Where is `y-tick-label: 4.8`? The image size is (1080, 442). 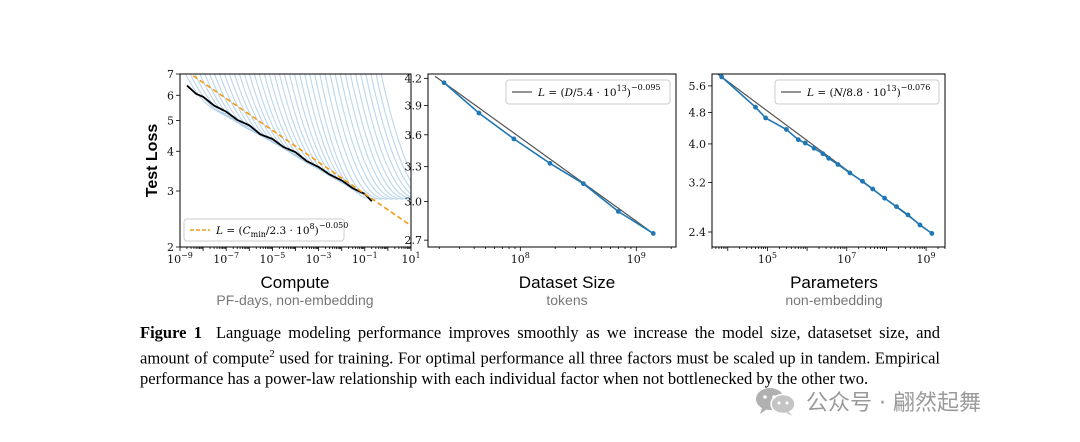 y-tick-label: 4.8 is located at coordinates (698, 112).